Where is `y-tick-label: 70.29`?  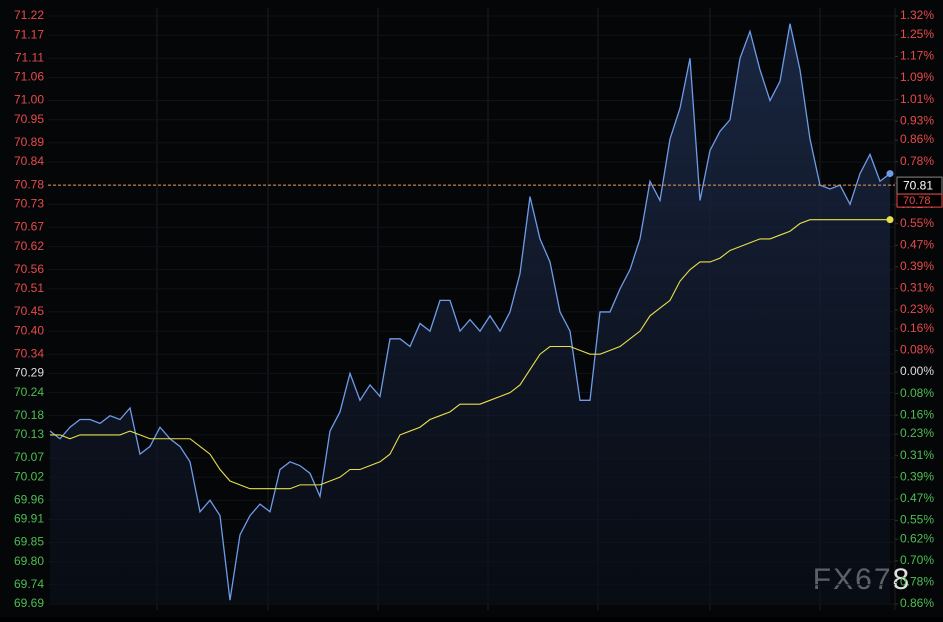 y-tick-label: 70.29 is located at coordinates (29, 373).